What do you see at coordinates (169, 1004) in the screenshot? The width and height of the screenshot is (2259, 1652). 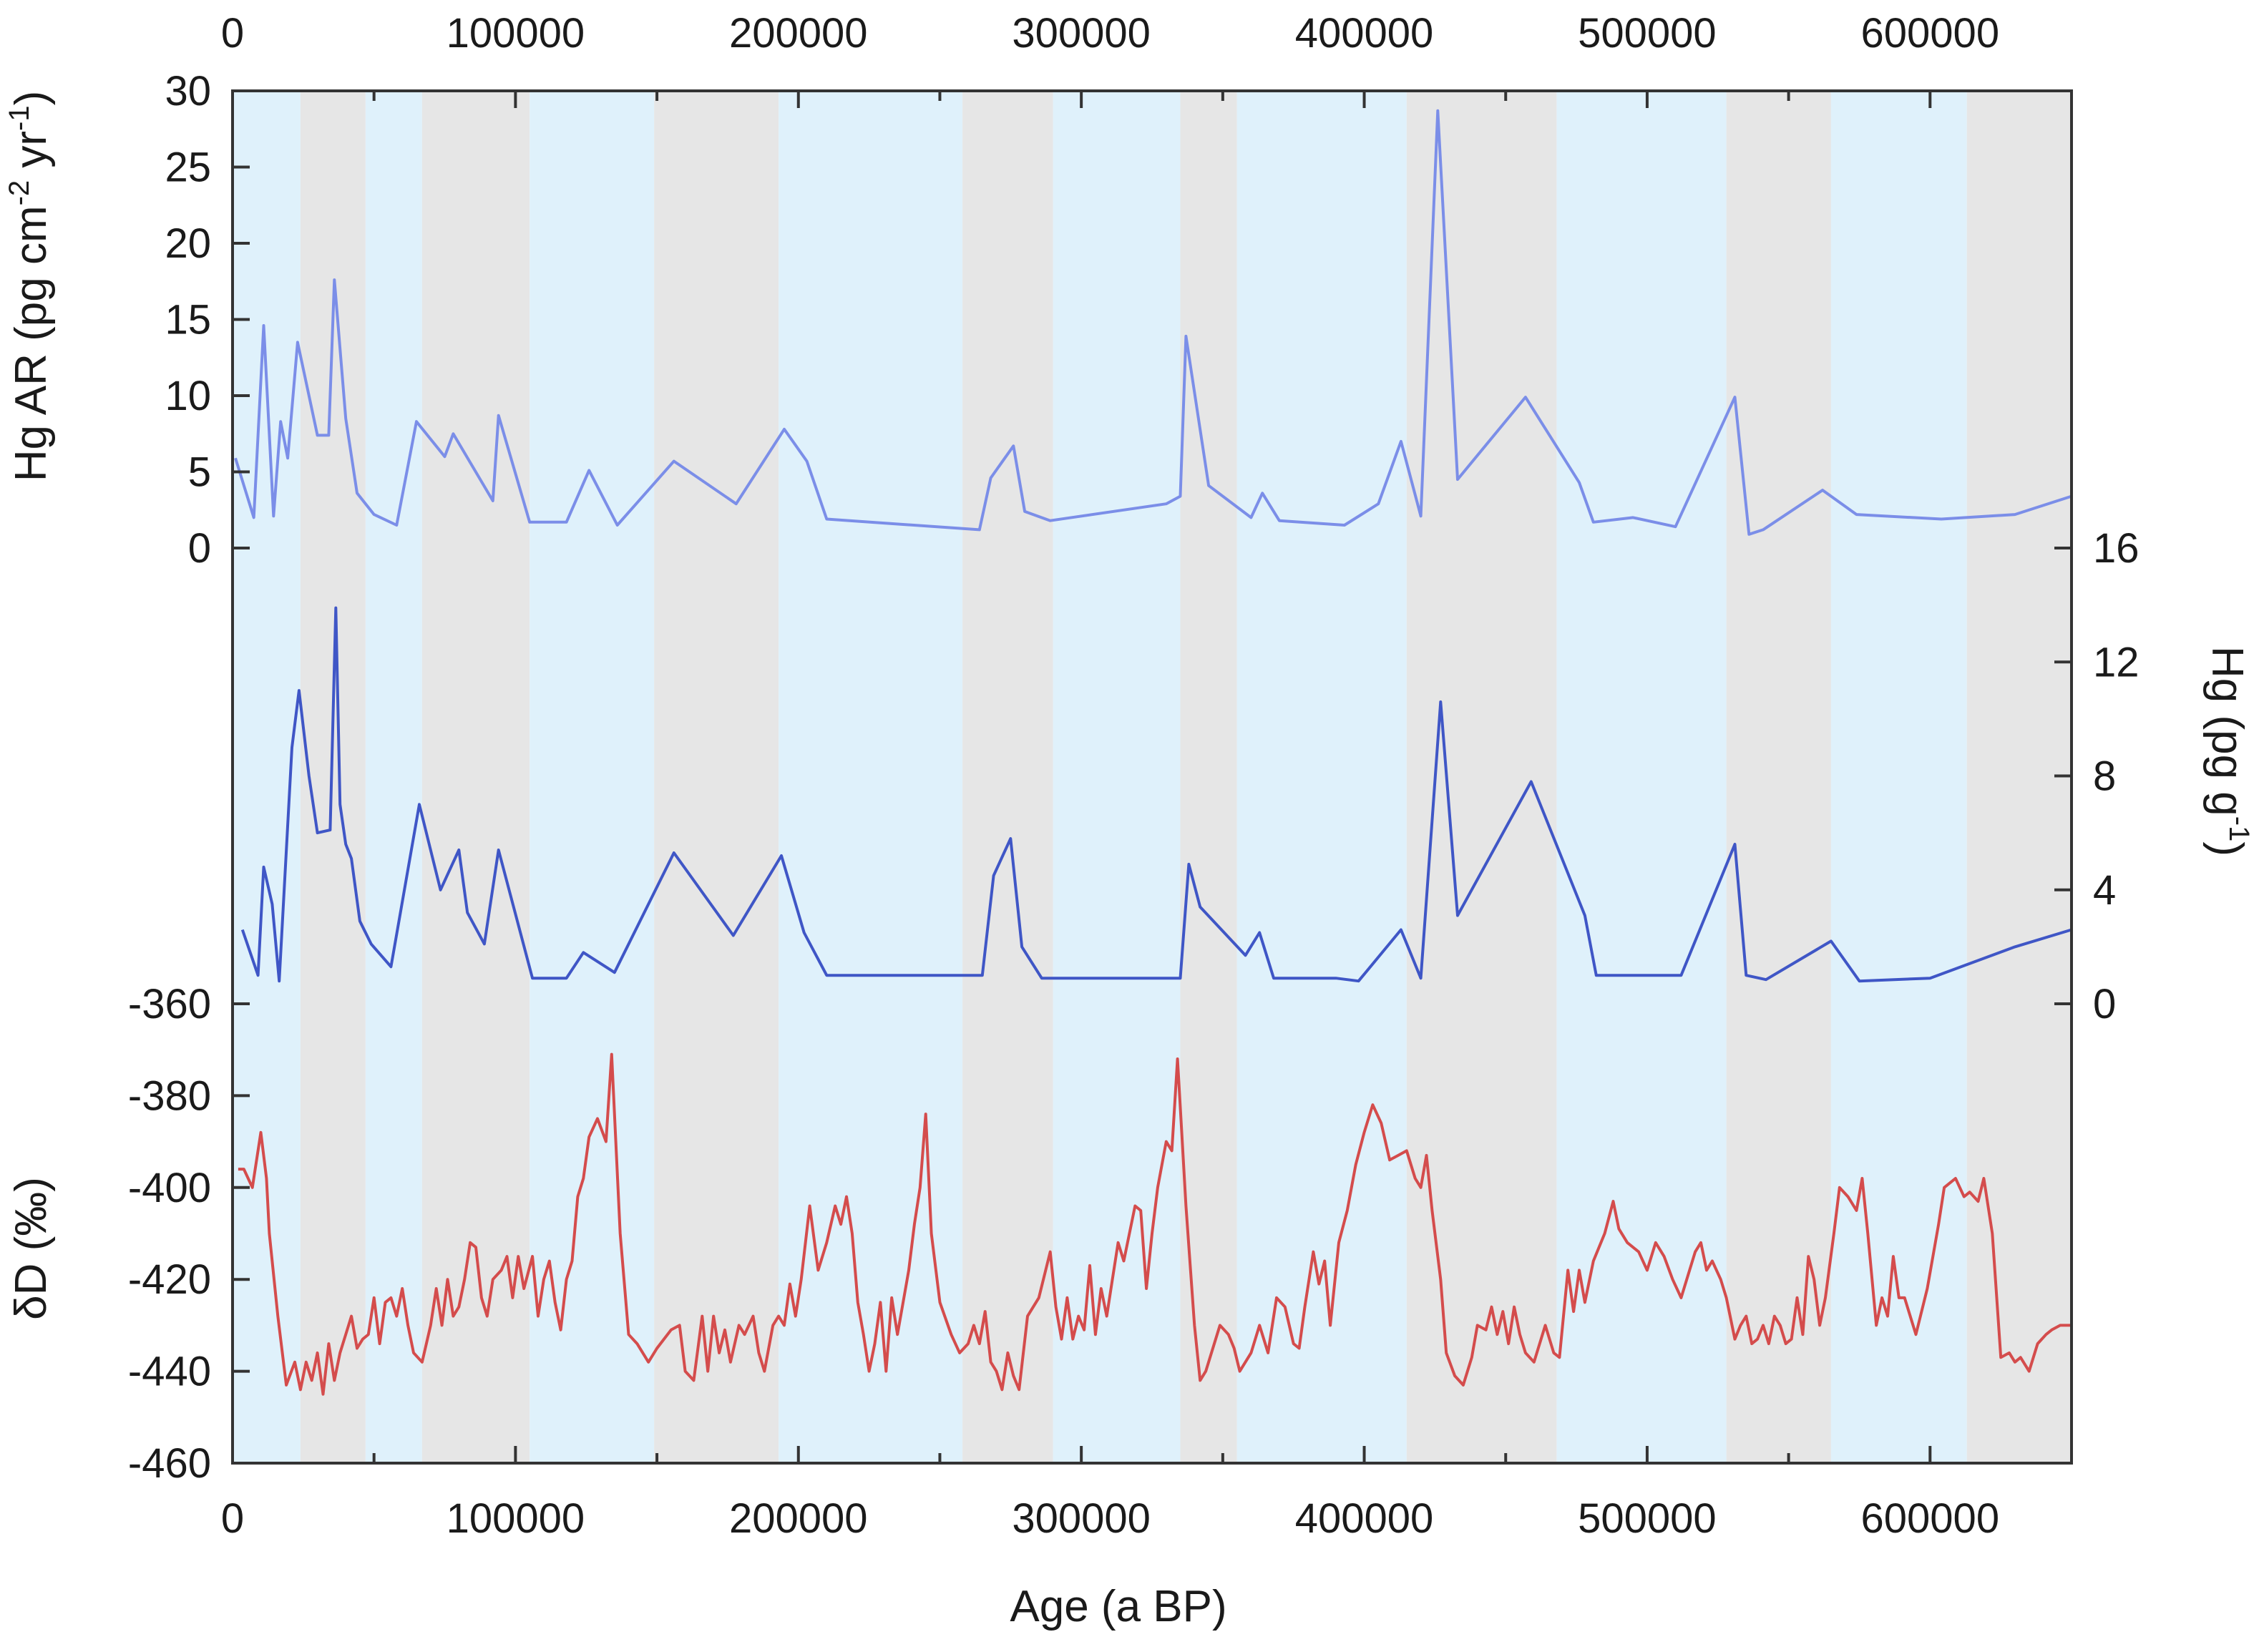 I see `y-tick-label-dd: -360` at bounding box center [169, 1004].